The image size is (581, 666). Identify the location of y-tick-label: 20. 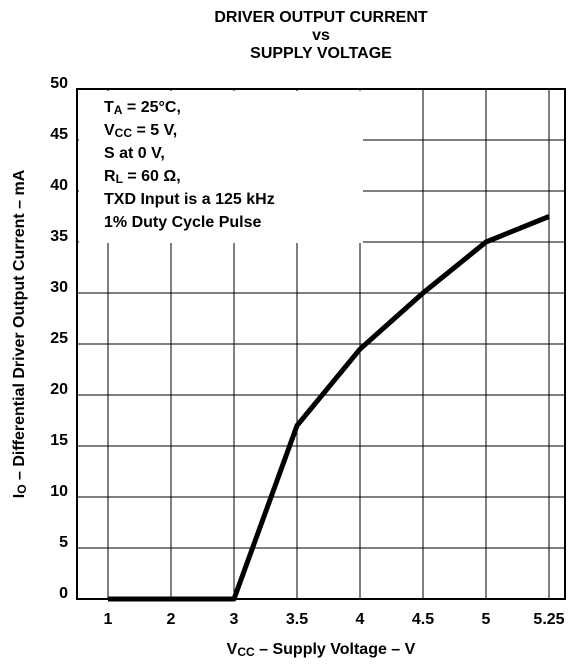
(59, 389).